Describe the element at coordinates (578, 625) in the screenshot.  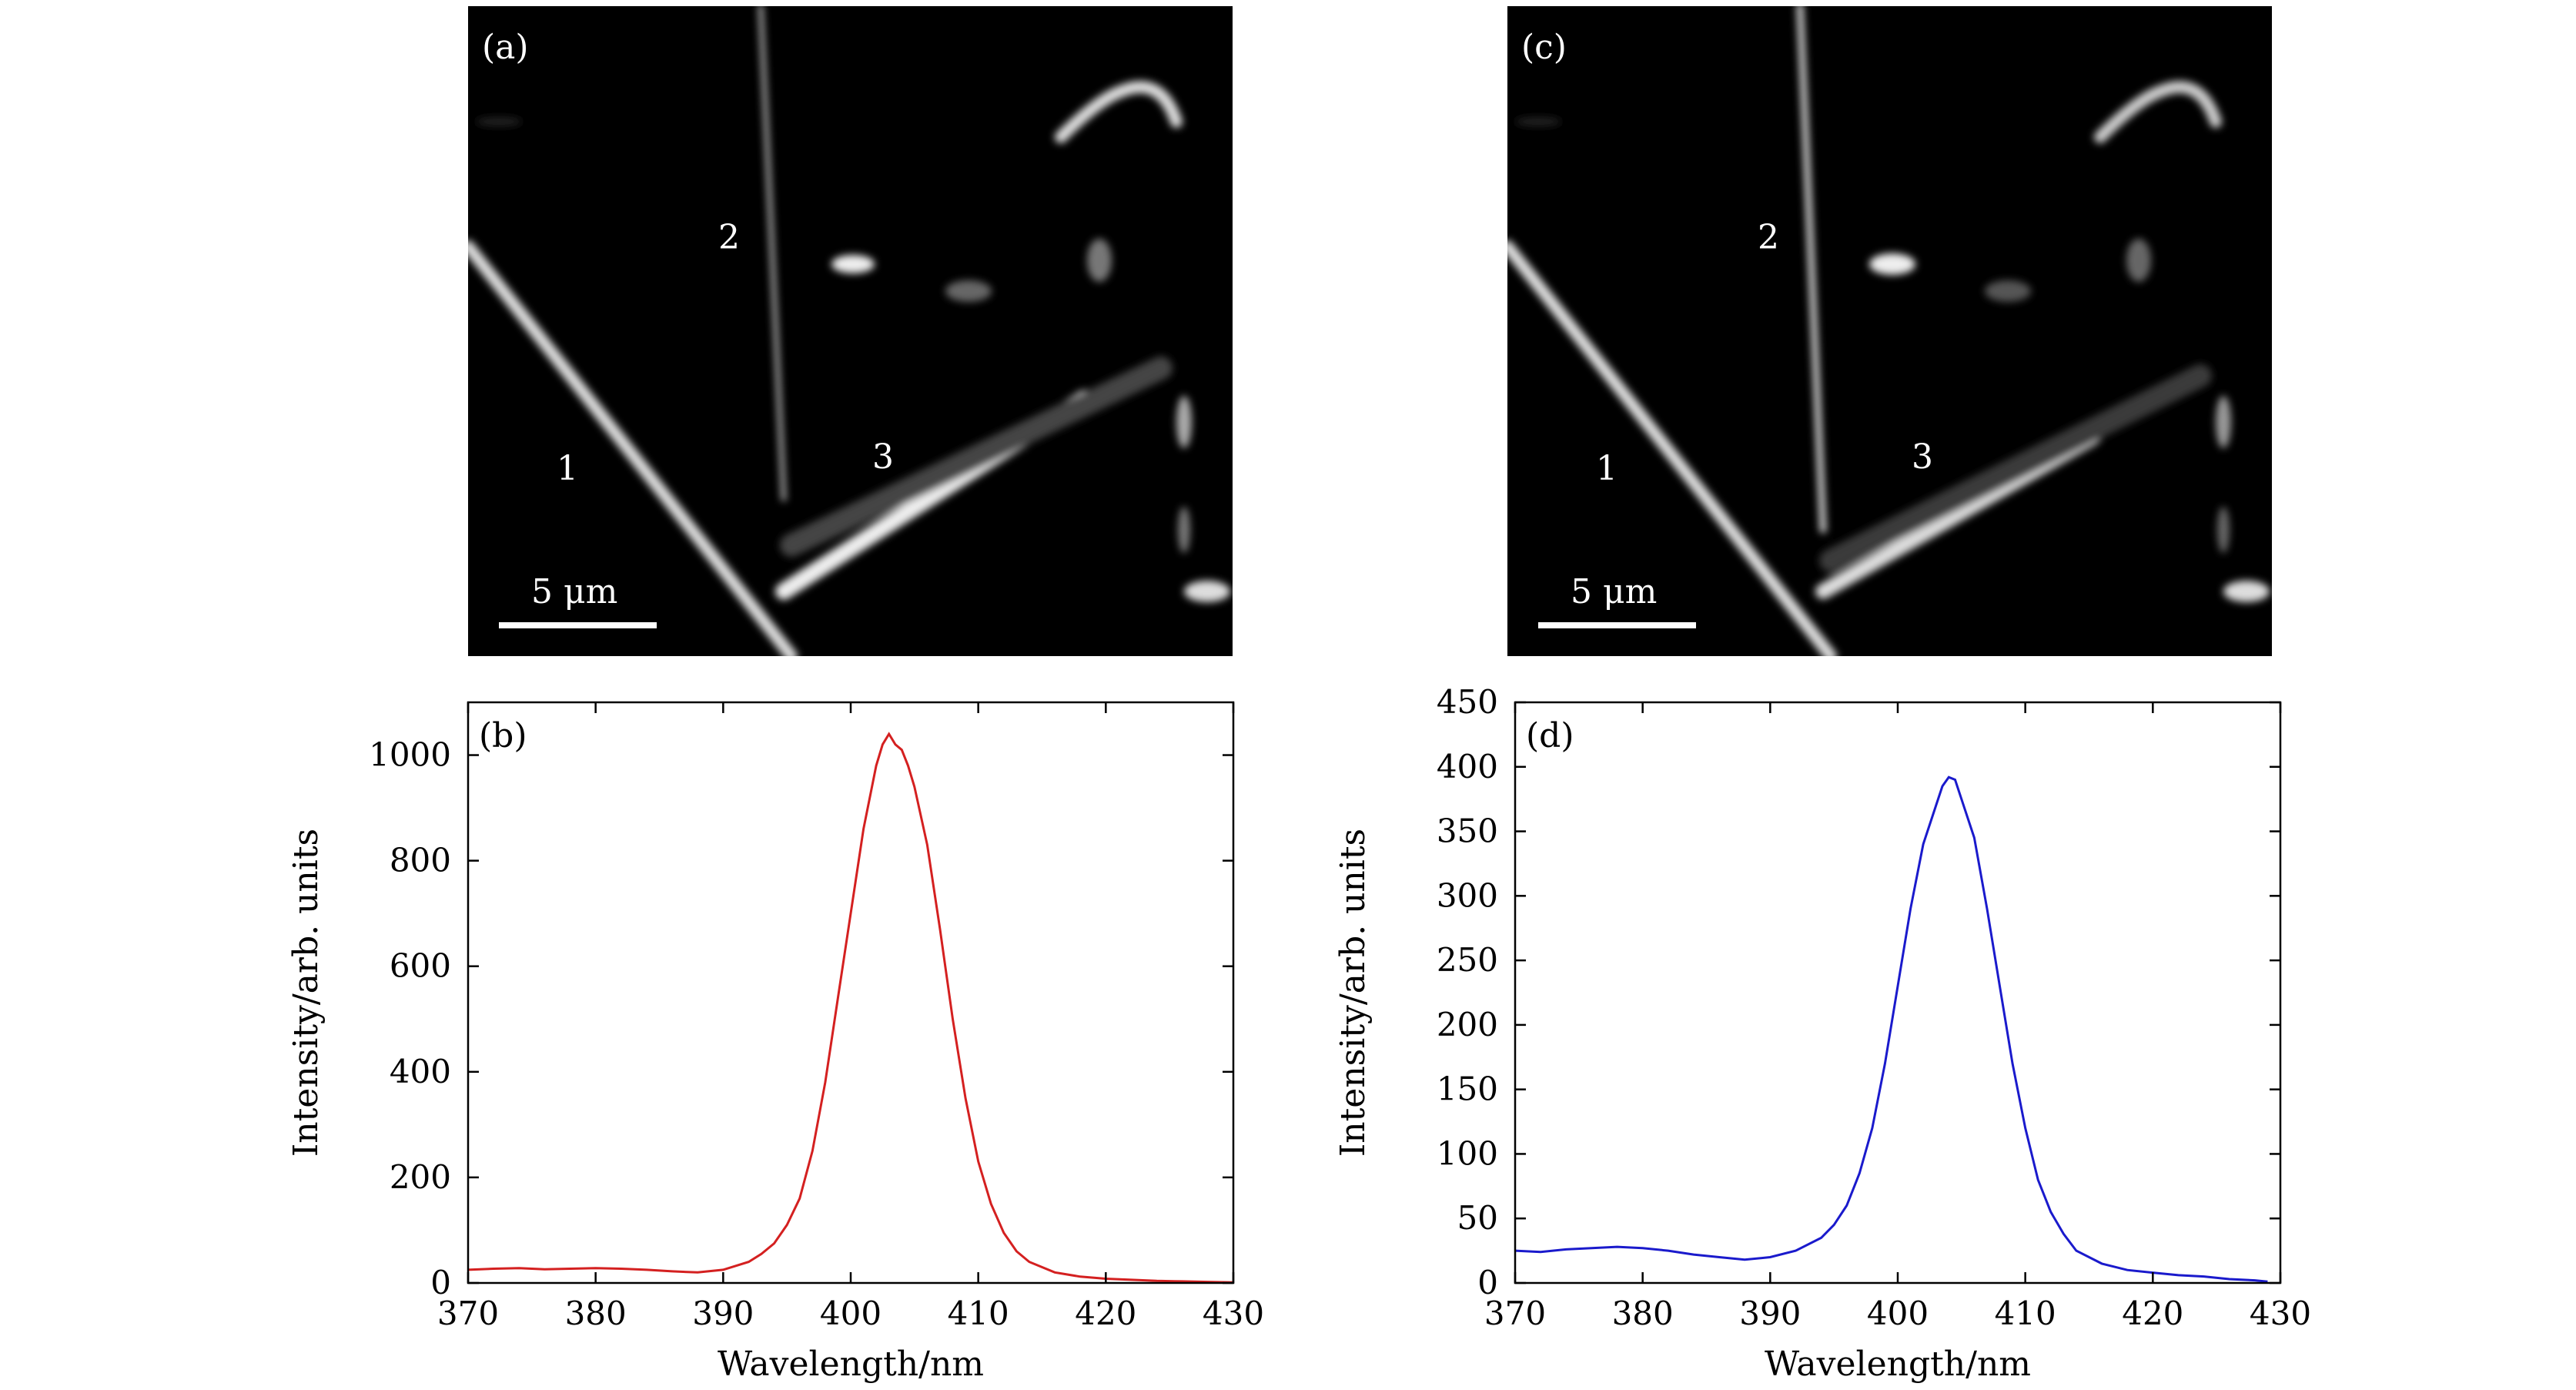
I see `scale-bar-a` at that location.